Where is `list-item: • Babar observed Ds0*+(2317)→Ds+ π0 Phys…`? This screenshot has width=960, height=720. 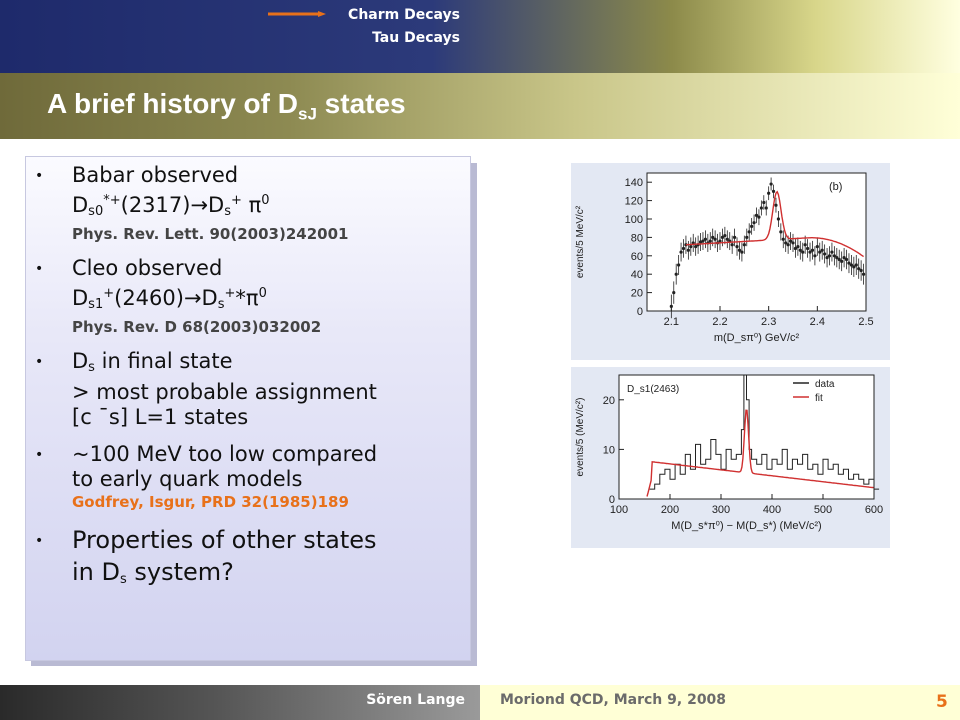
list-item: • Babar observed Ds0*+(2317)→Ds+ π0 Phys… is located at coordinates (250, 203).